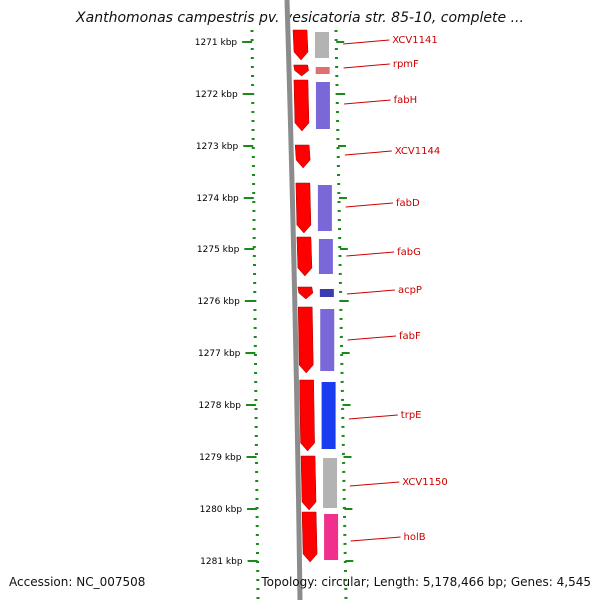 The width and height of the screenshot is (600, 600). Describe the element at coordinates (303, 208) in the screenshot. I see `gene-arrow-fabd` at that location.